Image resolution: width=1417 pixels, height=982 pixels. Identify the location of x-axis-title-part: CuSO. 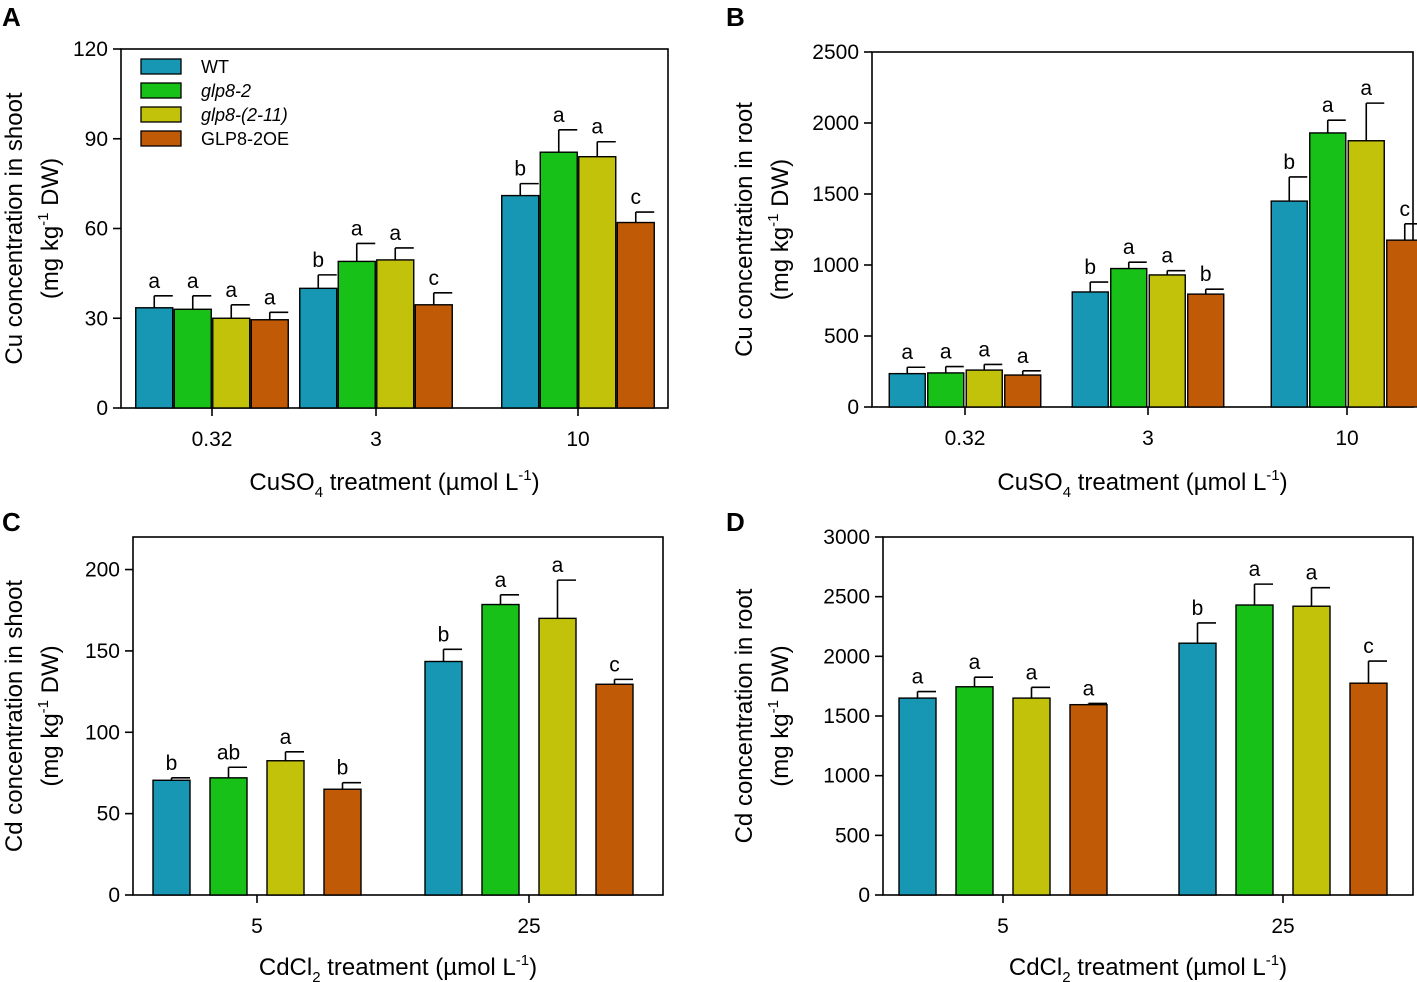
(281, 482).